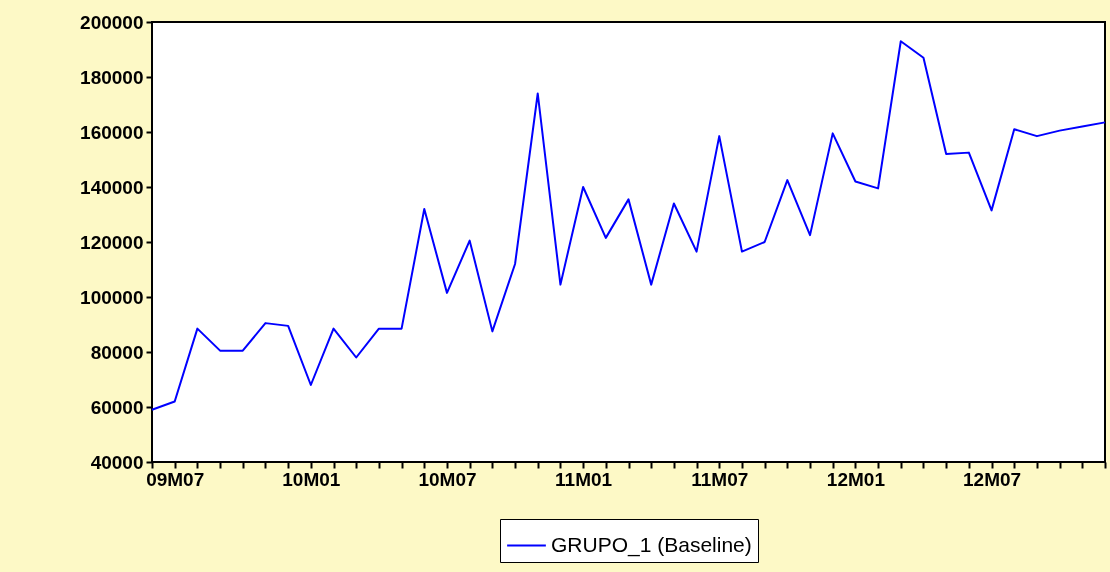 The image size is (1110, 572). Describe the element at coordinates (311, 479) in the screenshot. I see `x-tick-label: 10M01` at that location.